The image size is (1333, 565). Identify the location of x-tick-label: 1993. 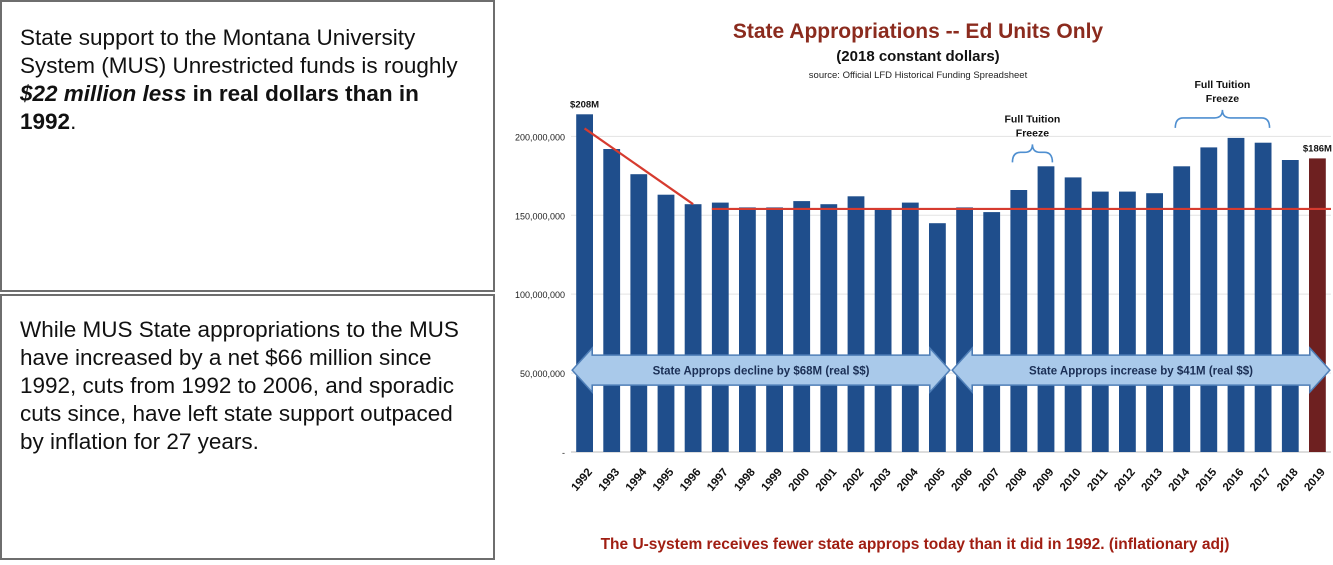
(610, 479).